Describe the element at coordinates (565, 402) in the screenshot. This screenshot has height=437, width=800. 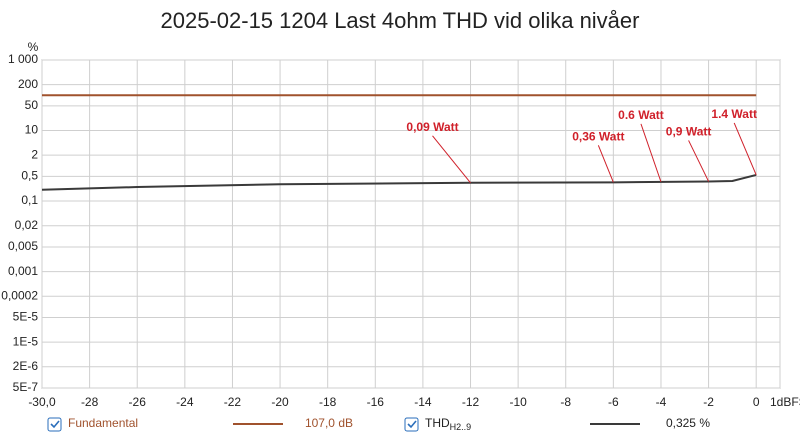
I see `x-tick-label: -8` at that location.